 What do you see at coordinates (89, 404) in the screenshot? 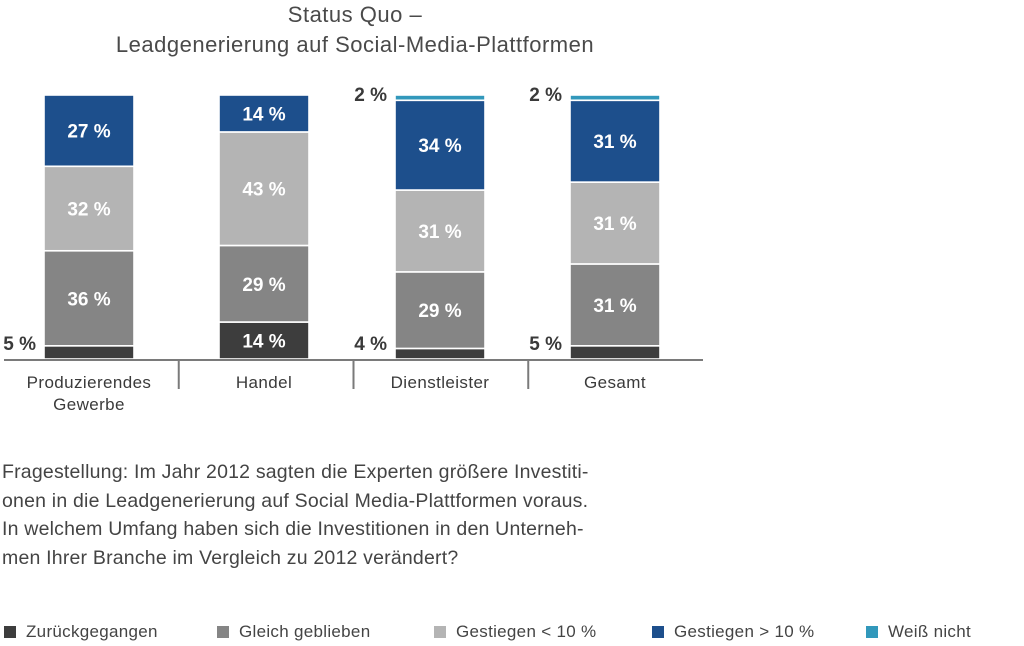
I see `x-tick-label-produzierendes-gewerbe: Gewerbe` at bounding box center [89, 404].